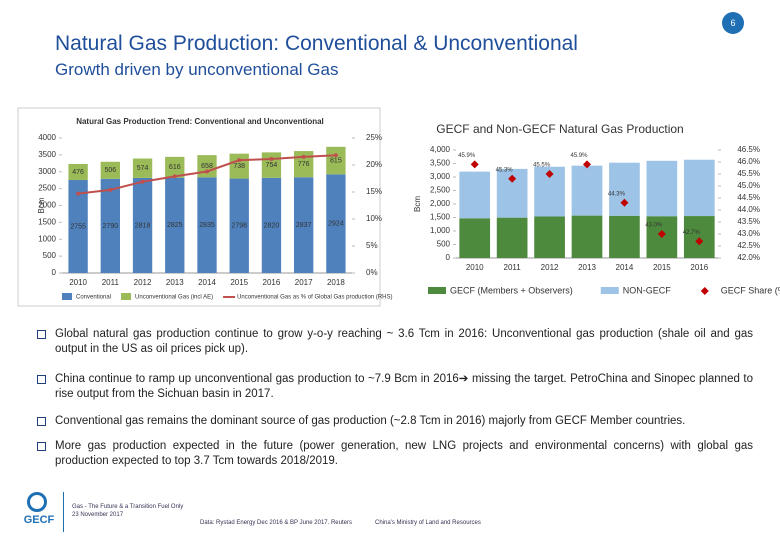 The height and width of the screenshot is (540, 780). What do you see at coordinates (47, 188) in the screenshot?
I see `y-tick-label: 2500` at bounding box center [47, 188].